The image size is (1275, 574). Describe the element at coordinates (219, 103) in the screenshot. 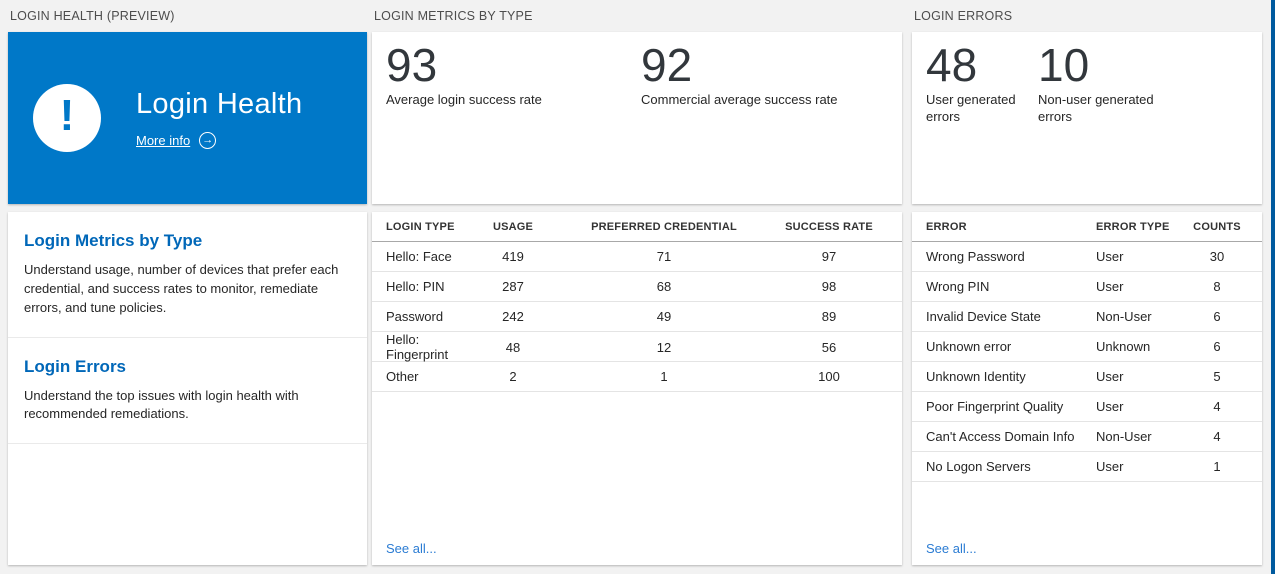

I see `tile-title: Login Health` at that location.